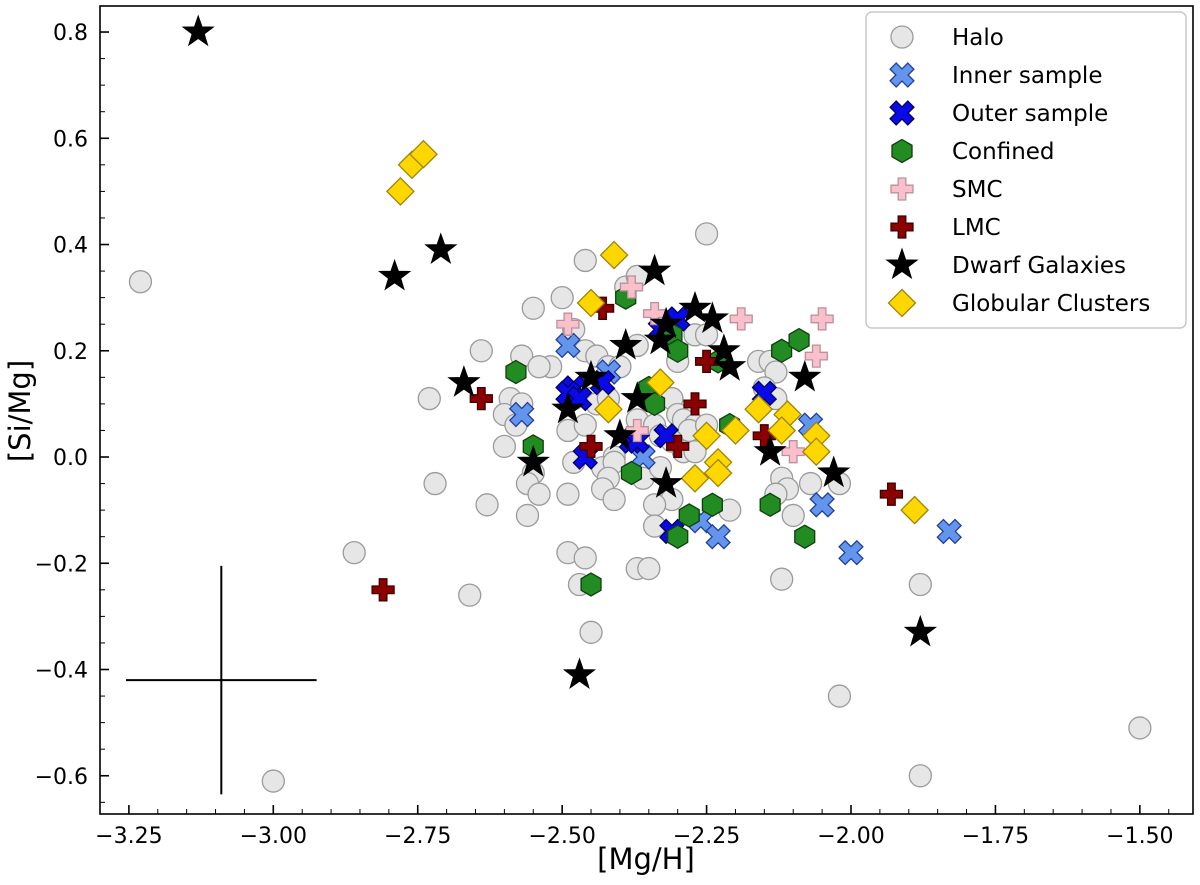 This screenshot has height=885, width=1200. I want to click on legend-item-outer-sample: Outer sample, so click(998, 113).